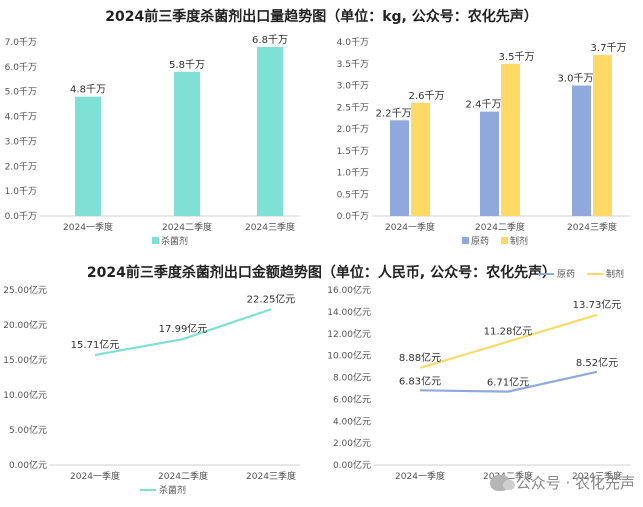 Image resolution: width=643 pixels, height=507 pixels. What do you see at coordinates (21, 67) in the screenshot?
I see `chart1-ytick-label: 6.0千万` at bounding box center [21, 67].